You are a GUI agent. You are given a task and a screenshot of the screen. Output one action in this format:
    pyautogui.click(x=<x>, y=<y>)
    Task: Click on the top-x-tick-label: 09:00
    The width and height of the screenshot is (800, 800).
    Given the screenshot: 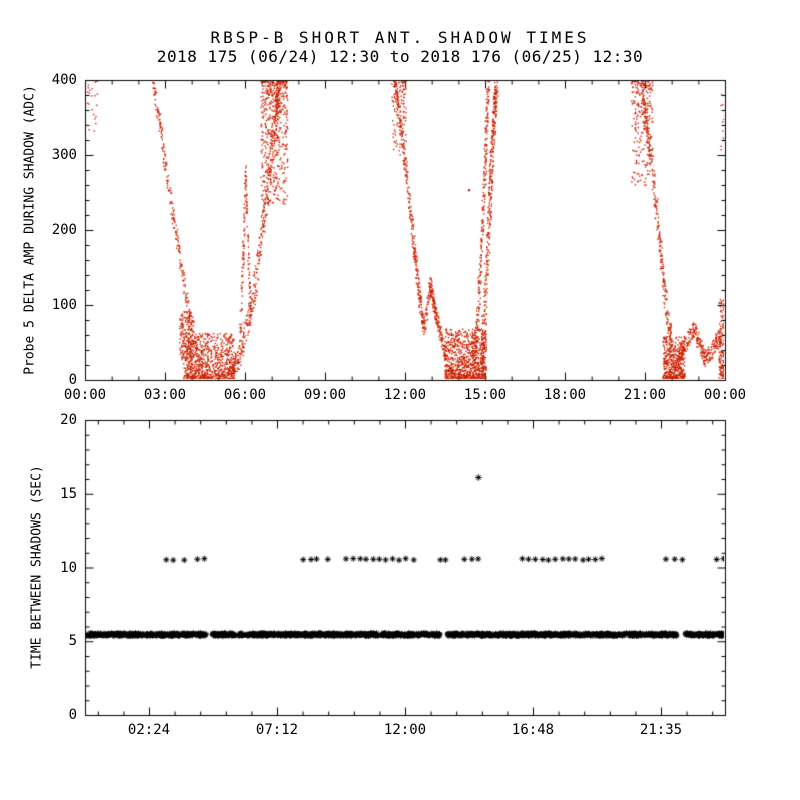 What is the action you would take?
    pyautogui.click(x=325, y=395)
    